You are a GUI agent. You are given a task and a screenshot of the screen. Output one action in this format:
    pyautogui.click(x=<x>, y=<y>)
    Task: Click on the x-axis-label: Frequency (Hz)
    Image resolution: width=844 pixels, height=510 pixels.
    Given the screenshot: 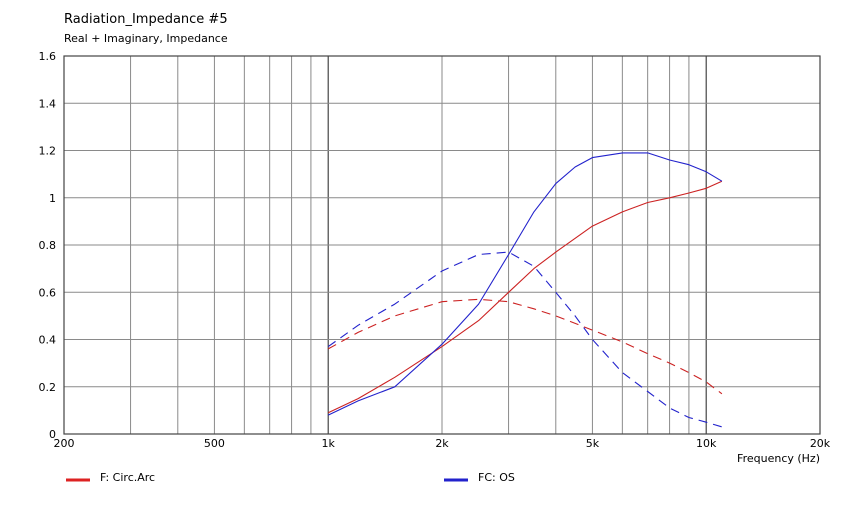 What is the action you would take?
    pyautogui.click(x=778, y=458)
    